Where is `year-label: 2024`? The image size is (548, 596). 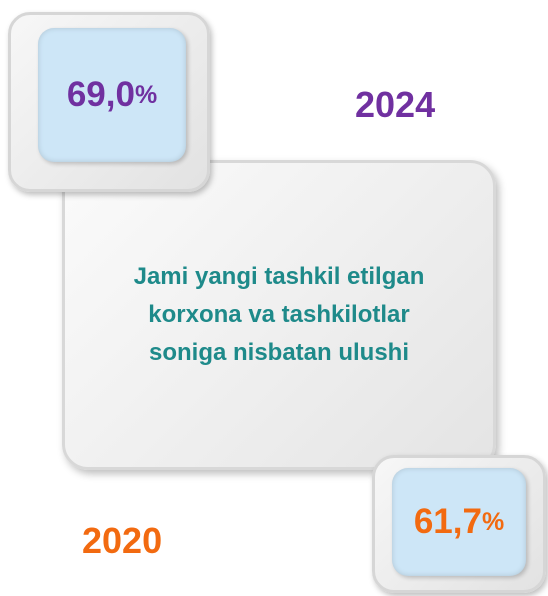 year-label: 2024 is located at coordinates (395, 104).